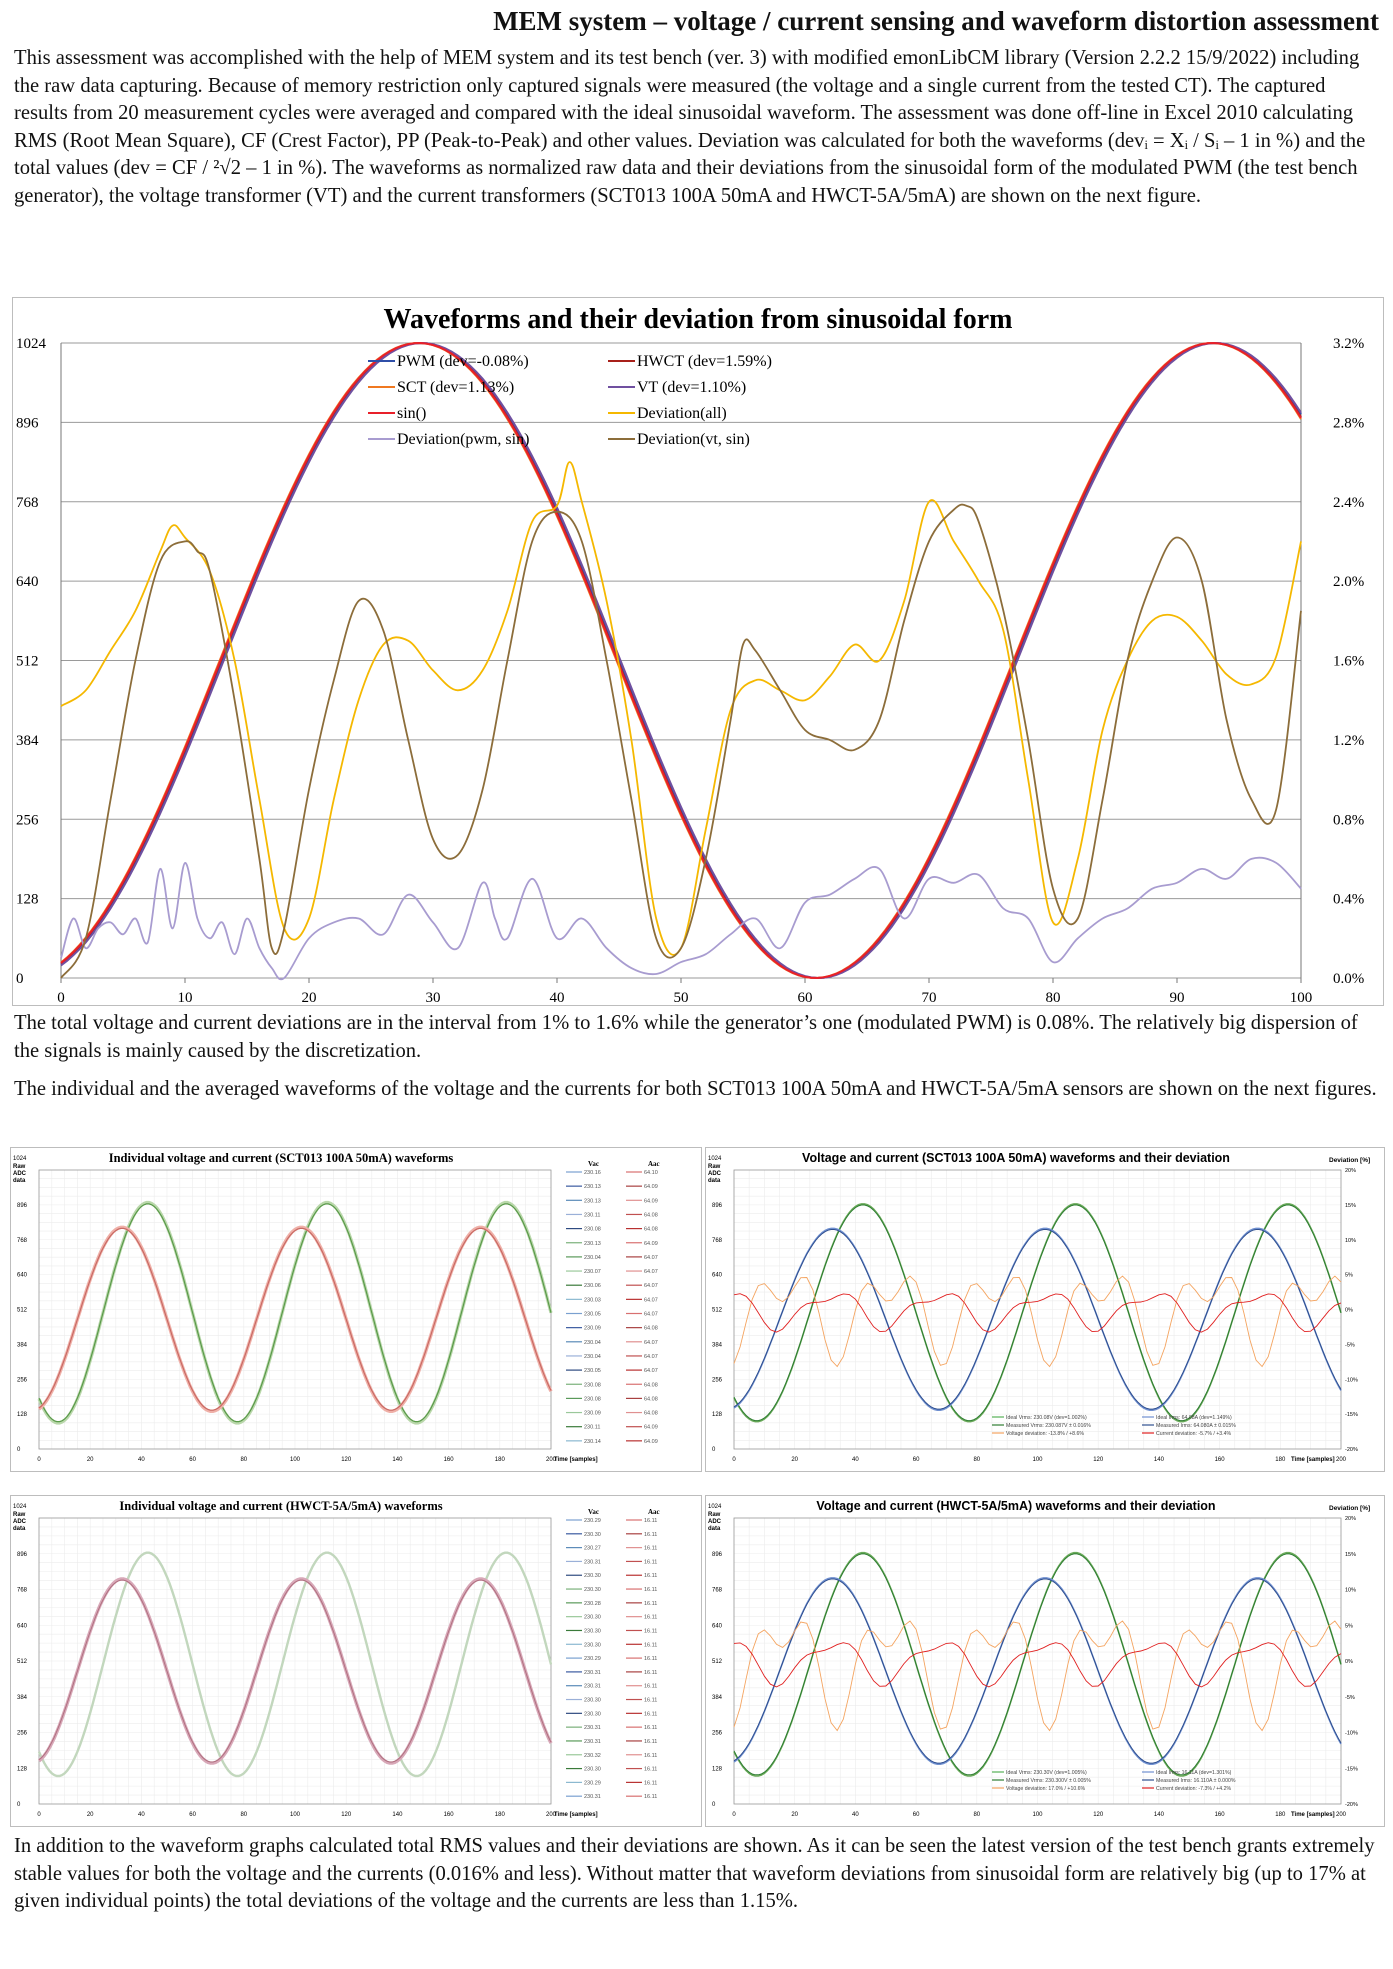 The image size is (1393, 1969). Describe the element at coordinates (592, 1371) in the screenshot. I see `legend-value-vac: 230.05` at that location.